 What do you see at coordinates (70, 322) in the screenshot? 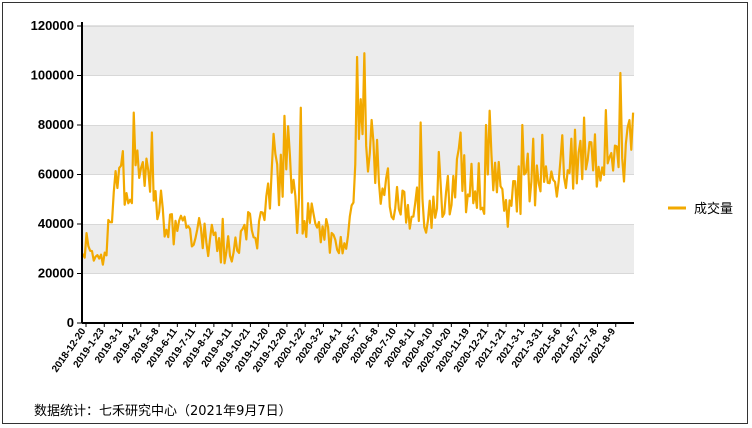
I see `y-tick-label: 0` at bounding box center [70, 322].